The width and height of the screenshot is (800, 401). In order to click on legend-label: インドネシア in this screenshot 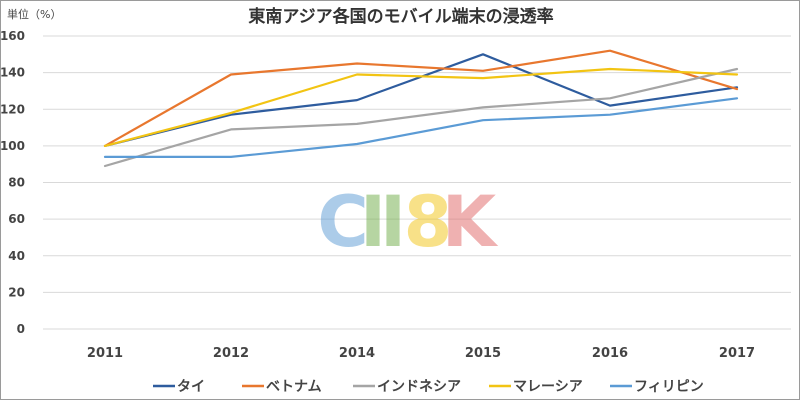, I will do `click(419, 387)`.